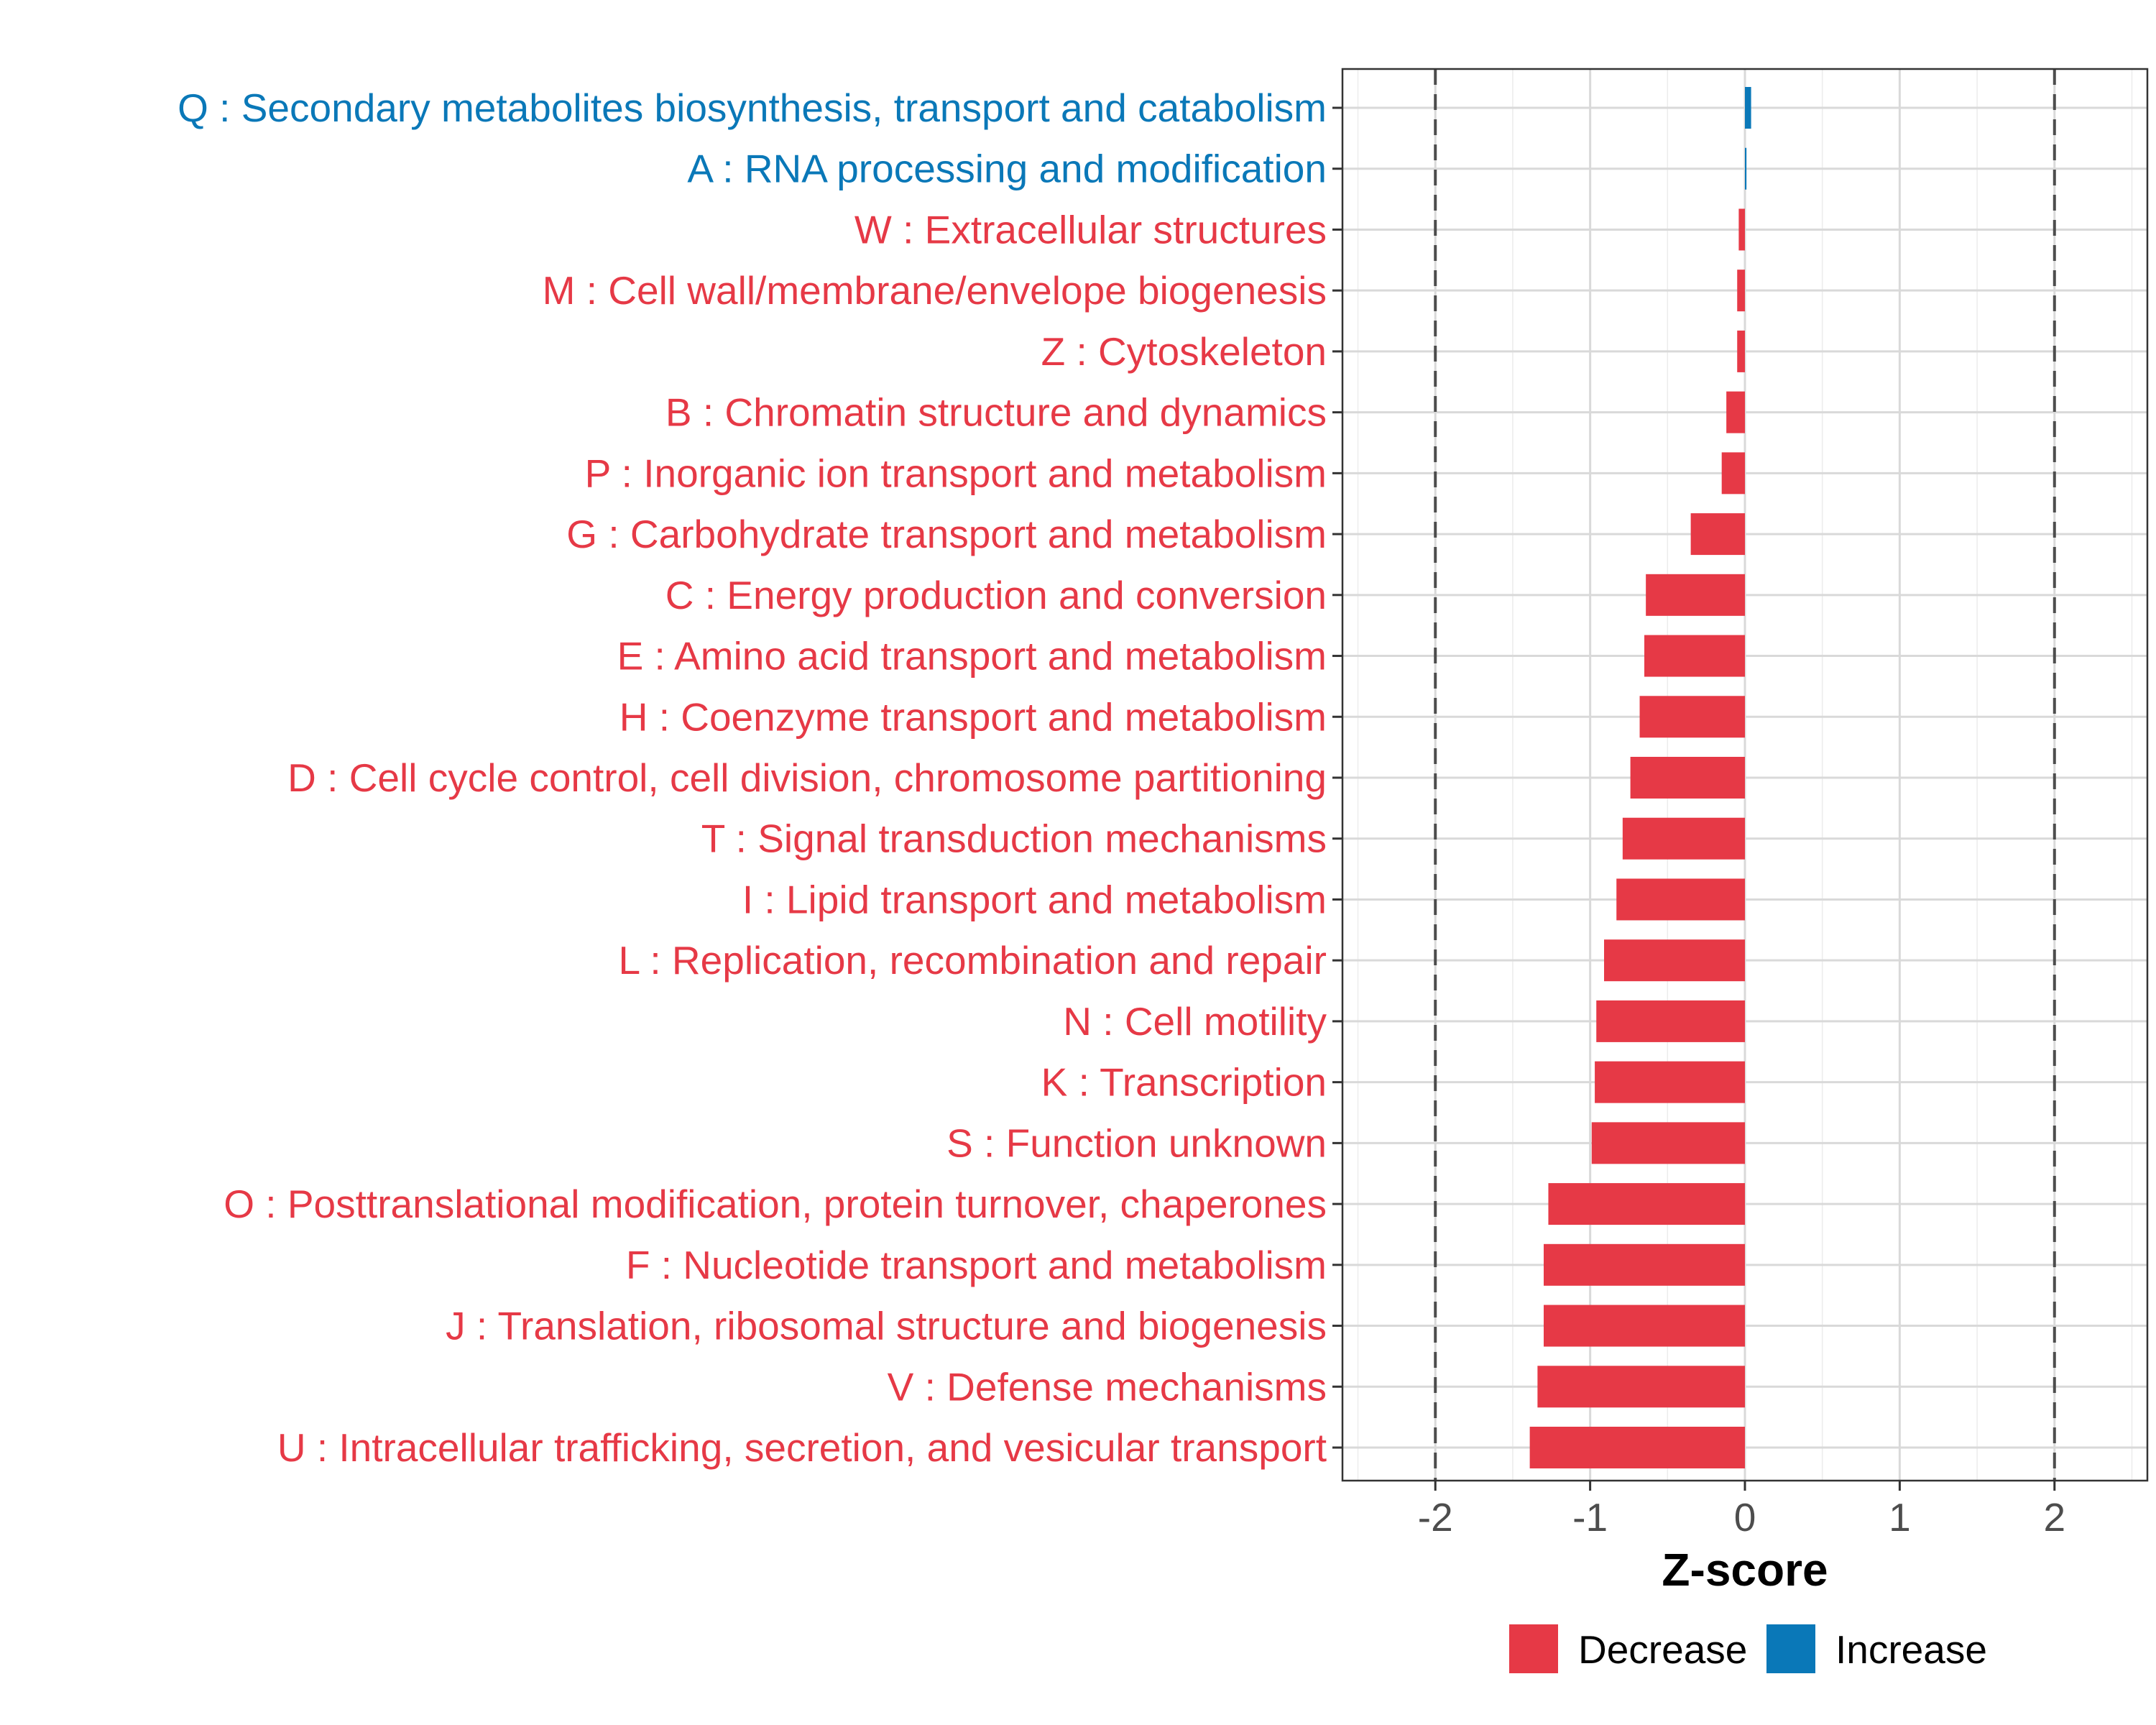 The height and width of the screenshot is (1725, 2156). What do you see at coordinates (1184, 1082) in the screenshot?
I see `y-tick-label: K : Transcription` at bounding box center [1184, 1082].